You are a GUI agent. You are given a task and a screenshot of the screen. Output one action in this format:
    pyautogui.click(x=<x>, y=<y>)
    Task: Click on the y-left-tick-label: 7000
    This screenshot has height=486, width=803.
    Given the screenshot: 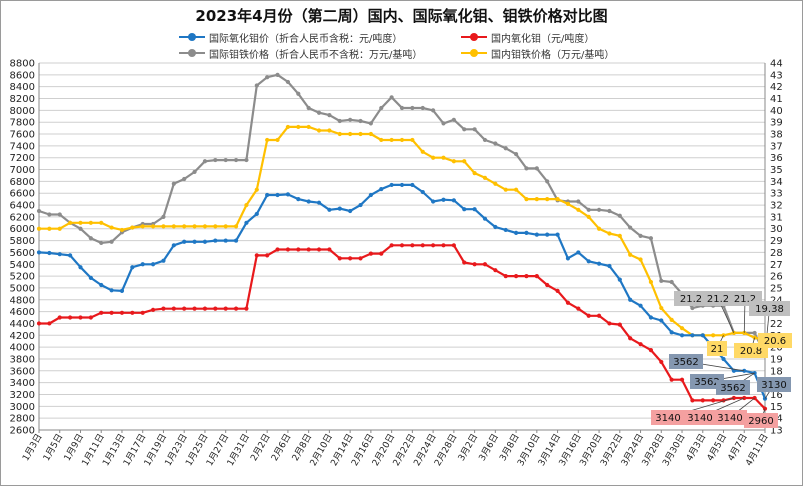 What is the action you would take?
    pyautogui.click(x=22, y=170)
    